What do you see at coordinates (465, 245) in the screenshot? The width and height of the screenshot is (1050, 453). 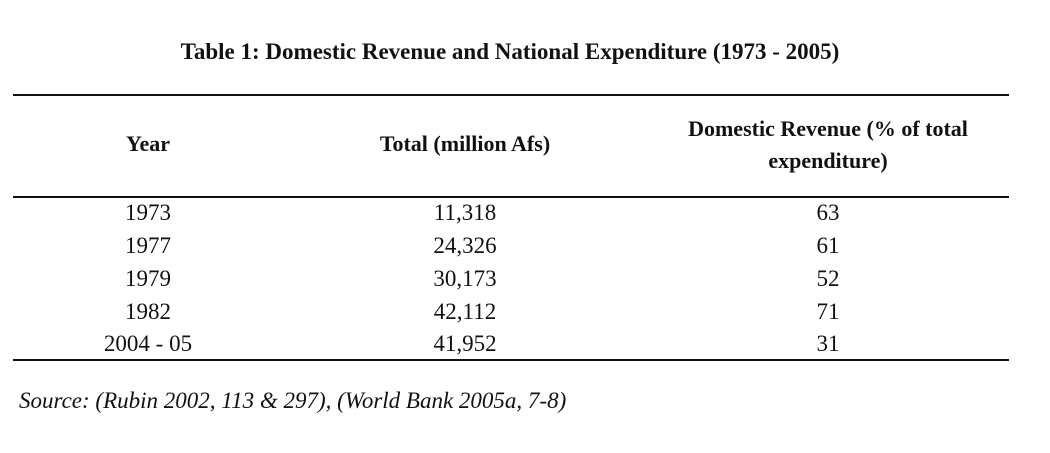 I see `cell-total: 24,326` at bounding box center [465, 245].